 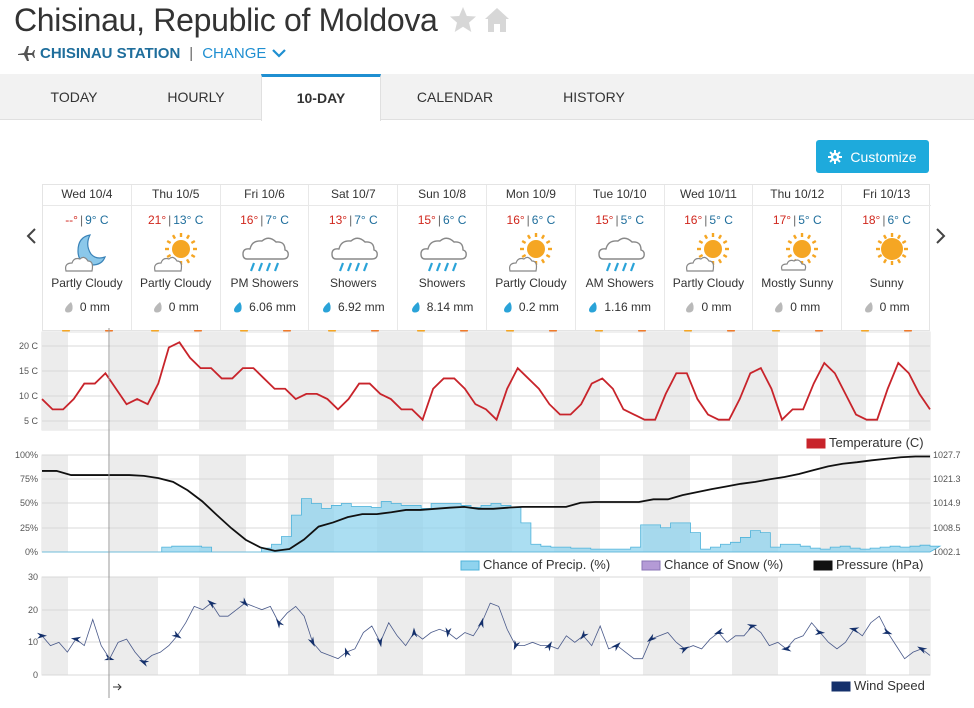 I want to click on day-column: Fri 10/6 16° | 7° C PM Showers 6.06 mm, so click(x=265, y=259).